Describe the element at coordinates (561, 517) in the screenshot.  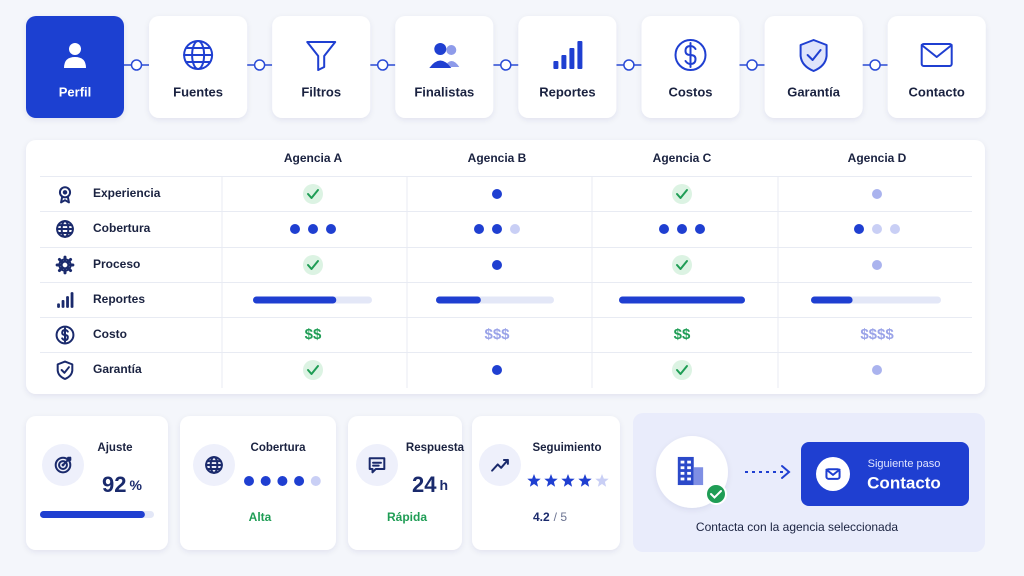
I see `score-suffix: / 5` at that location.